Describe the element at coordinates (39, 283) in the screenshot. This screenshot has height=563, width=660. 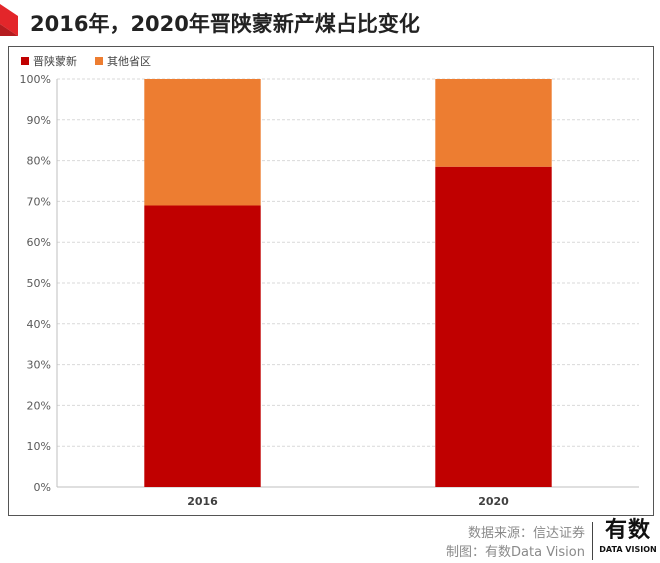
I see `y-tick-label: 50%` at that location.